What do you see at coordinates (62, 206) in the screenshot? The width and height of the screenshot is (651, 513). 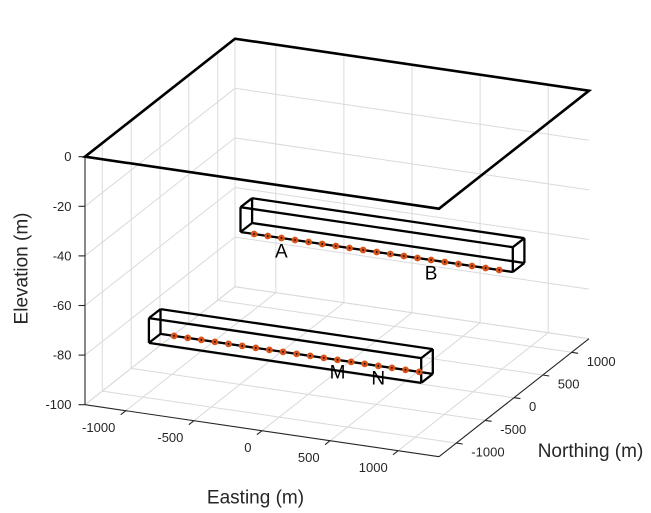 I see `svg-text: -20` at bounding box center [62, 206].